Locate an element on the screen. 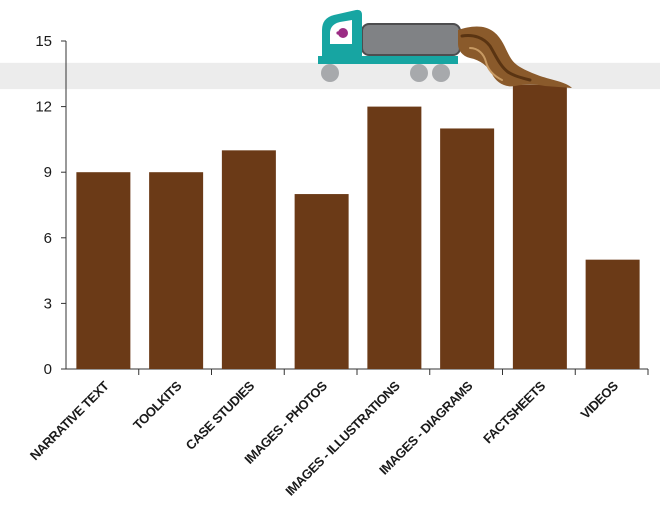 The height and width of the screenshot is (511, 660). y-tick-label: 12 is located at coordinates (43, 107).